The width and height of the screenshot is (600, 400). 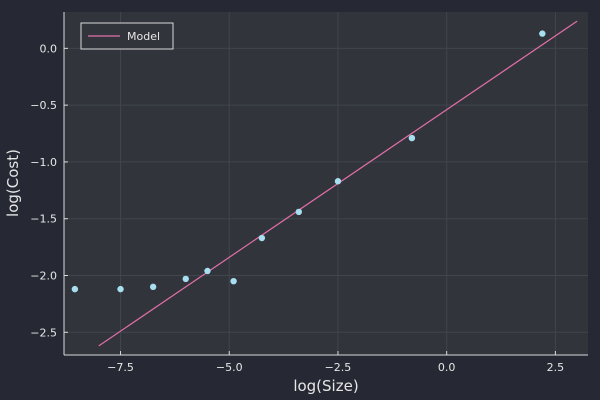 I want to click on y-tick-labels: −2.5 −2.0 −1.5 −1.0 −0.5 0.0, so click(x=43, y=190).